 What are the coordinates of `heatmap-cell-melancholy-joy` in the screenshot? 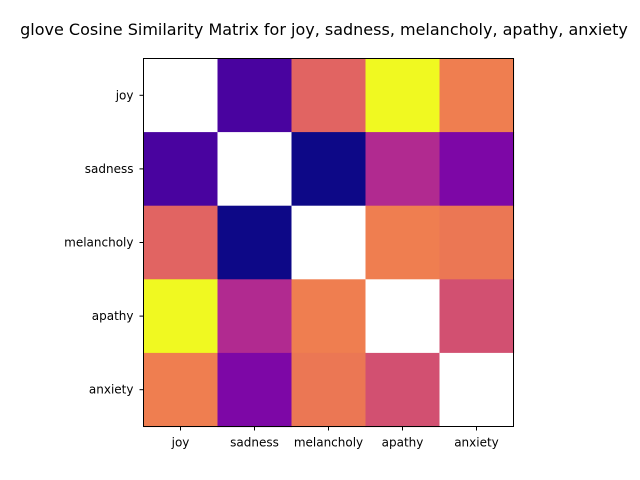 It's located at (181, 242).